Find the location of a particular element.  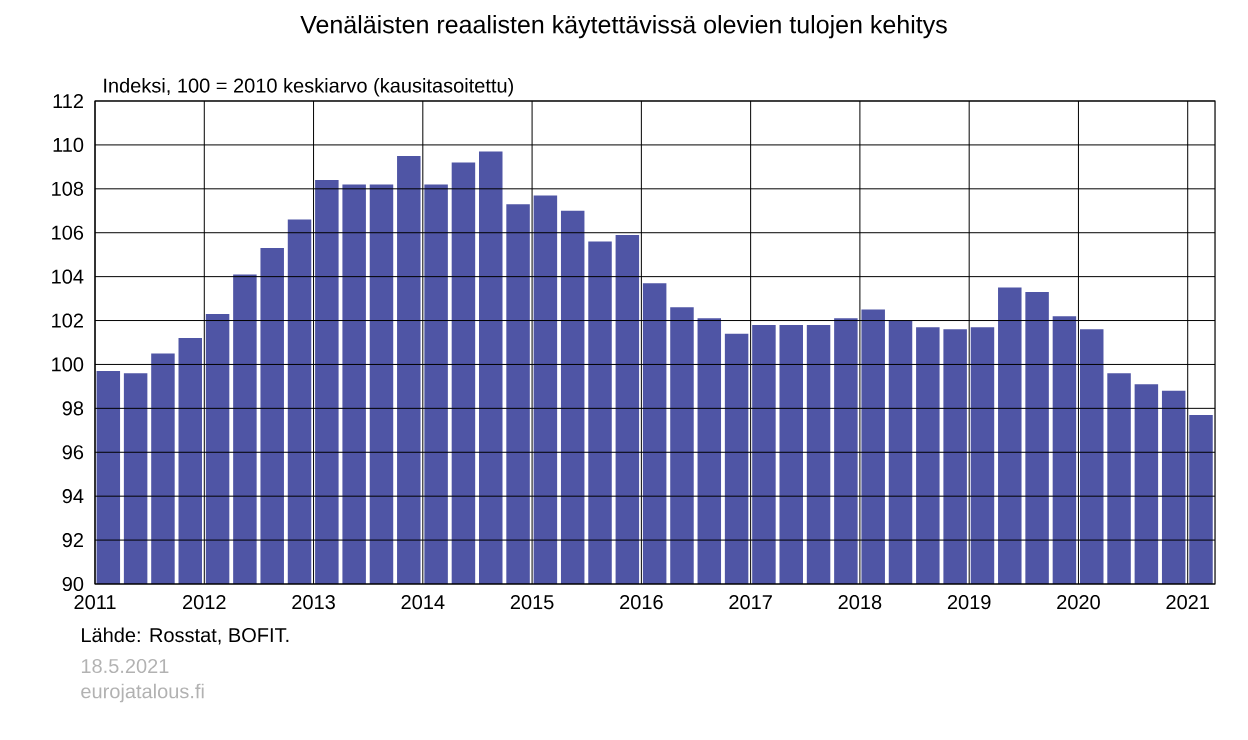

y-tick-label: 96 is located at coordinates (73, 452).